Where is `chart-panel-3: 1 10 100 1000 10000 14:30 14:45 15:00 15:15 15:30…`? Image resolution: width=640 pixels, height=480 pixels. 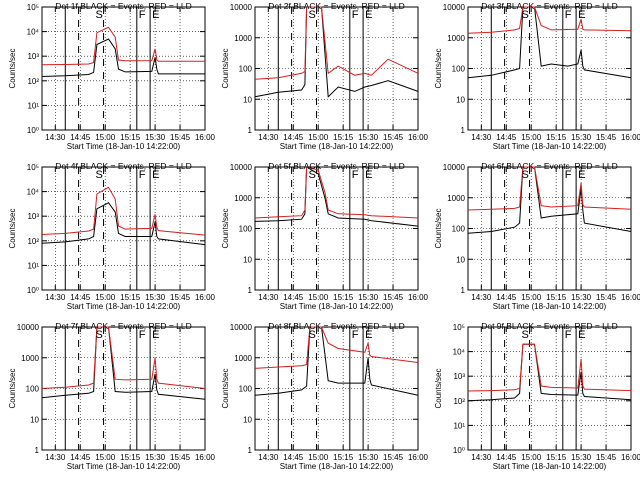
chart-panel-3: 1 10 100 1000 10000 14:30 14:45 15:00 15:15 15:30… is located at coordinates (537, 76).